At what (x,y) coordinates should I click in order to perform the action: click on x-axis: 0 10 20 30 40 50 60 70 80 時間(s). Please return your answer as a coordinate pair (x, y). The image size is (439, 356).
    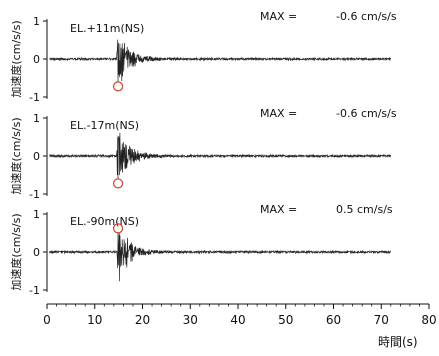
    Looking at the image, I should click on (240, 326).